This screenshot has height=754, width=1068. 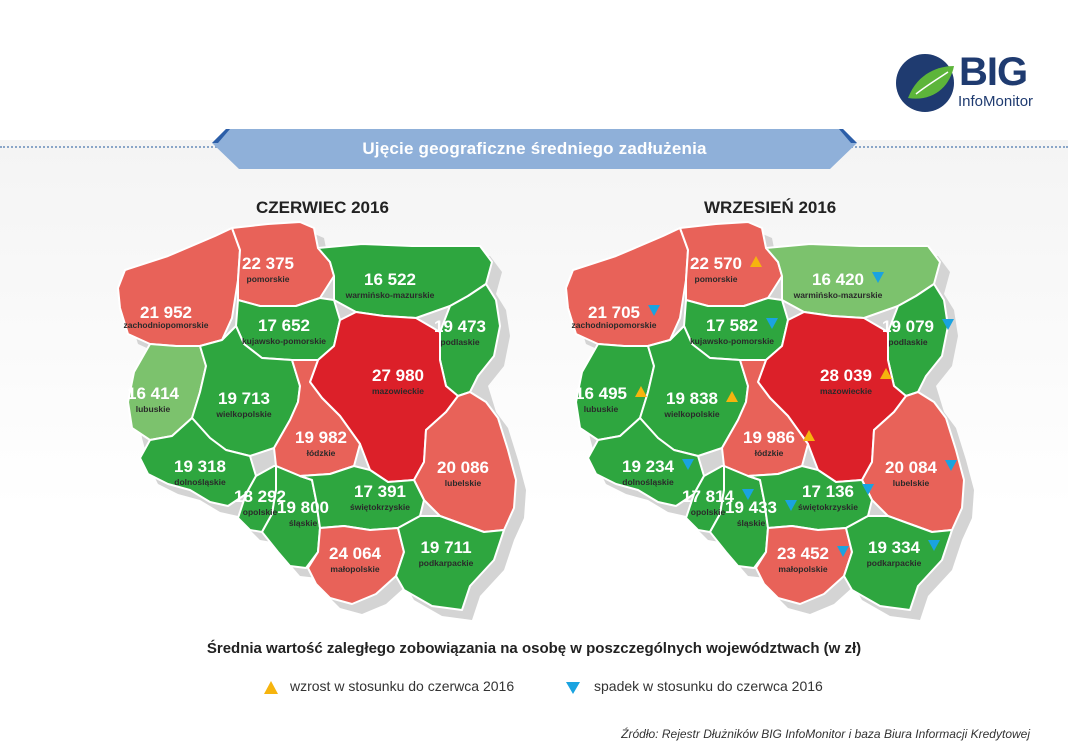 I want to click on region-value: 19 234, so click(x=648, y=466).